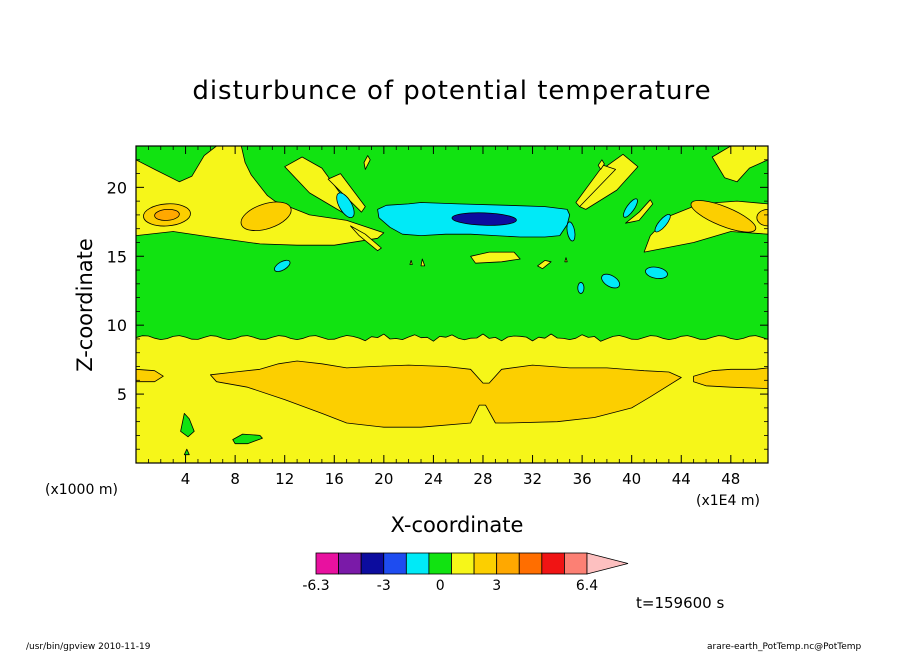 Image resolution: width=904 pixels, height=654 pixels. What do you see at coordinates (482, 479) in the screenshot?
I see `x-tick-label: 28` at bounding box center [482, 479].